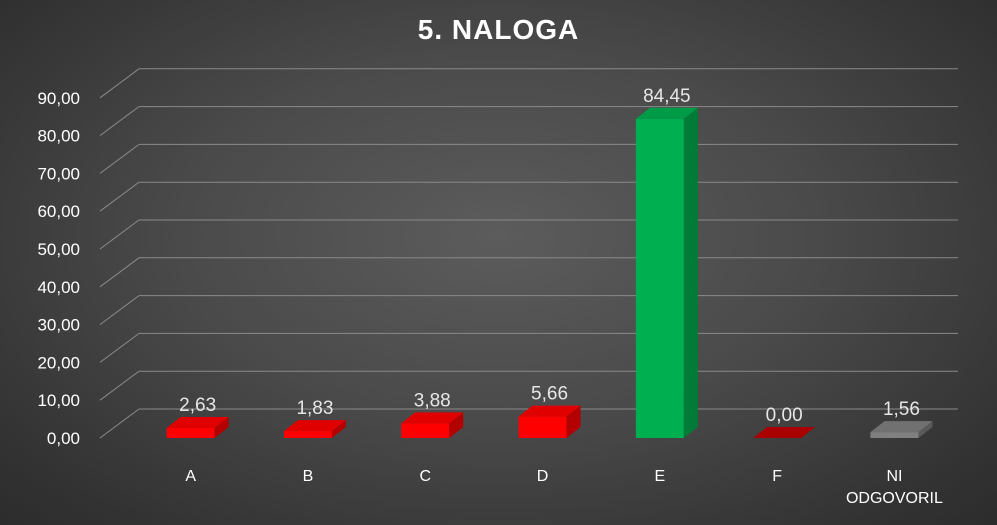 This screenshot has width=997, height=525. I want to click on category-label: NI, so click(894, 476).